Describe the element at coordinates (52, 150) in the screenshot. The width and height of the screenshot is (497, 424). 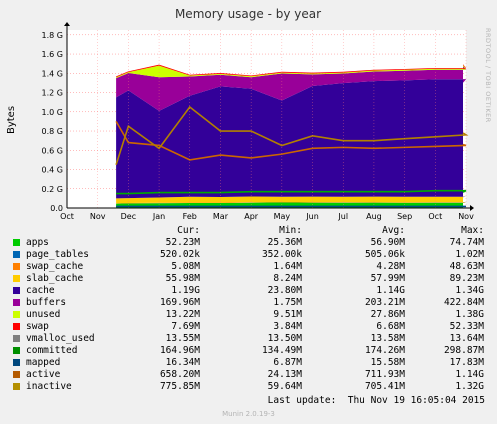
I see `y-tick-label: 0.6 G` at that location.